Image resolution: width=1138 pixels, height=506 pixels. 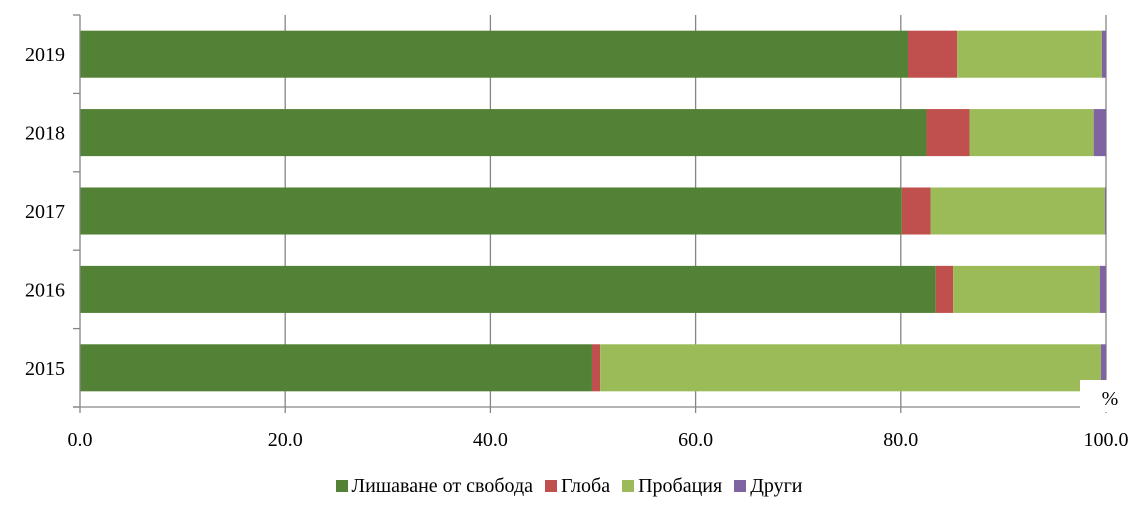 What do you see at coordinates (490, 440) in the screenshot?
I see `x-tick-label: 40.0` at bounding box center [490, 440].